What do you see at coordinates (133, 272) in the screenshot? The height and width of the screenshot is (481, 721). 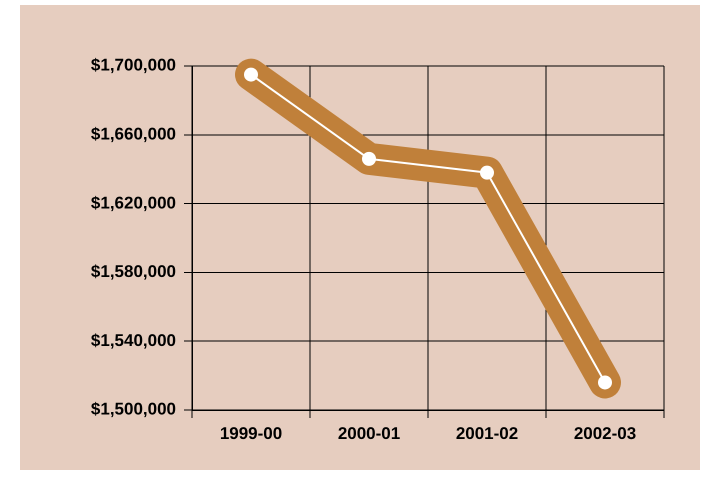 I see `y-tick-label: $1,580,000` at bounding box center [133, 272].